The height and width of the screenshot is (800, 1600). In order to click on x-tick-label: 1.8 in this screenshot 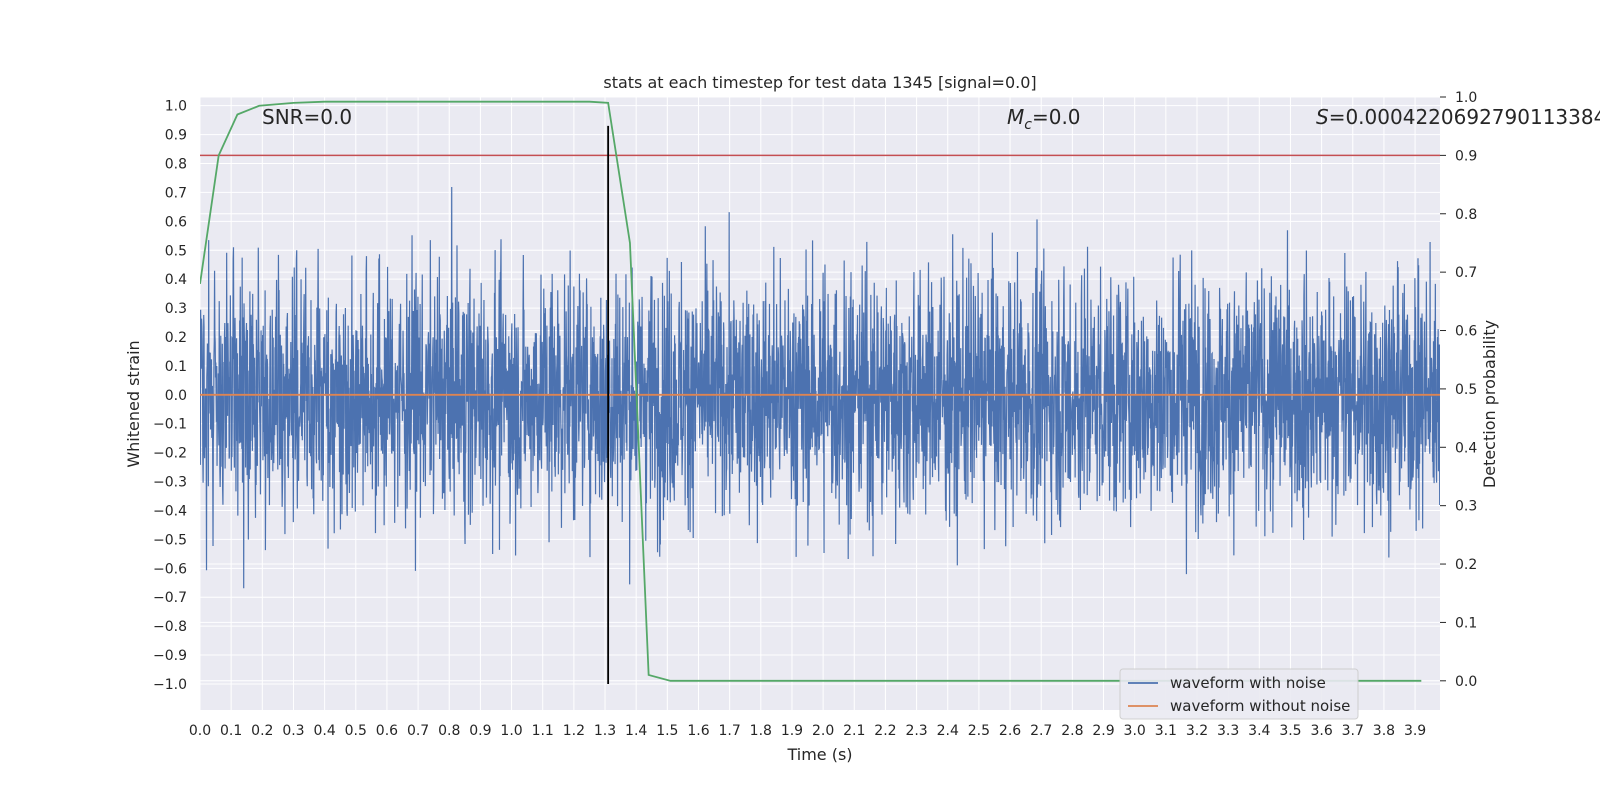, I will do `click(761, 731)`.